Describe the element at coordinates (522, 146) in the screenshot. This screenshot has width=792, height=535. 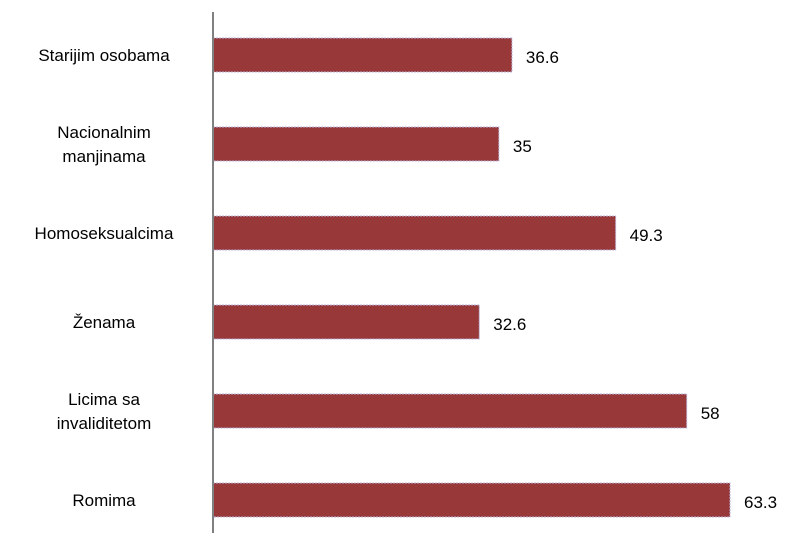
I see `value-label: 35` at that location.